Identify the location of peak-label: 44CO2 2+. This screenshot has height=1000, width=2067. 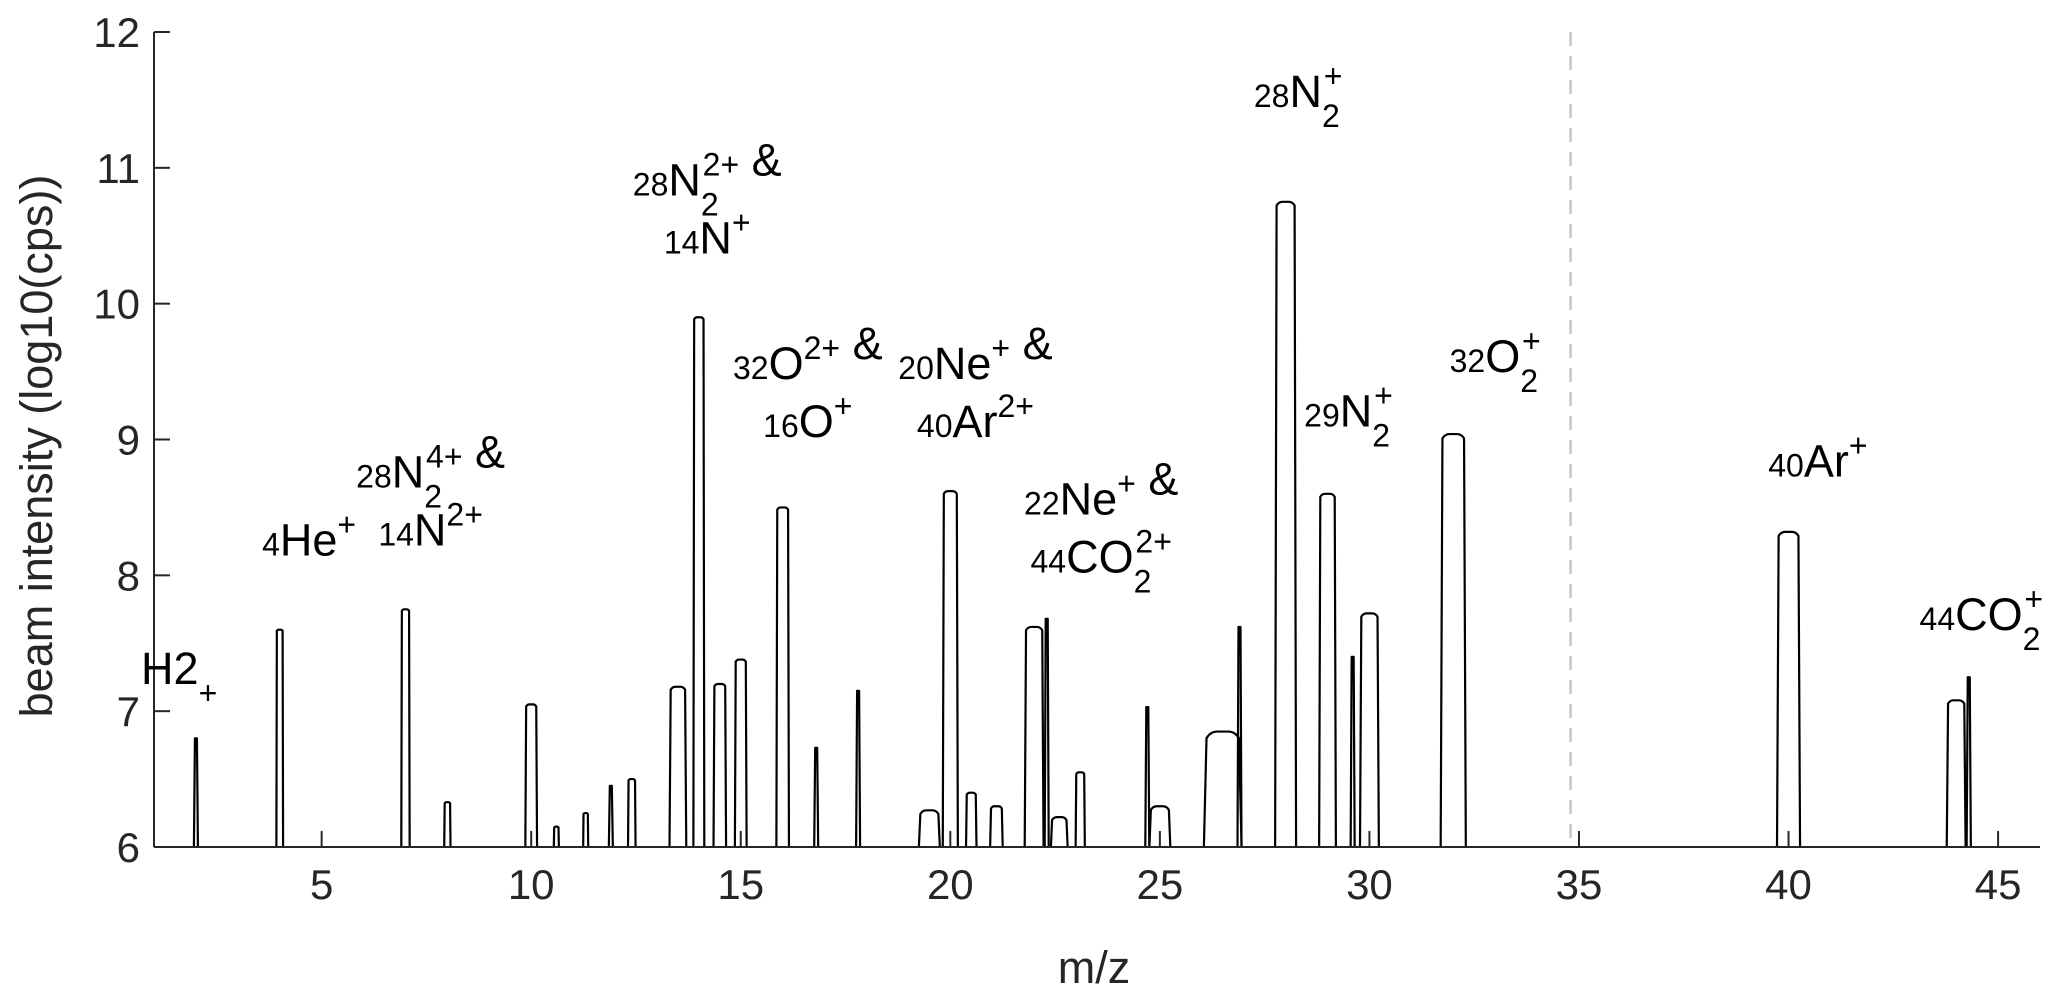
(1101, 562).